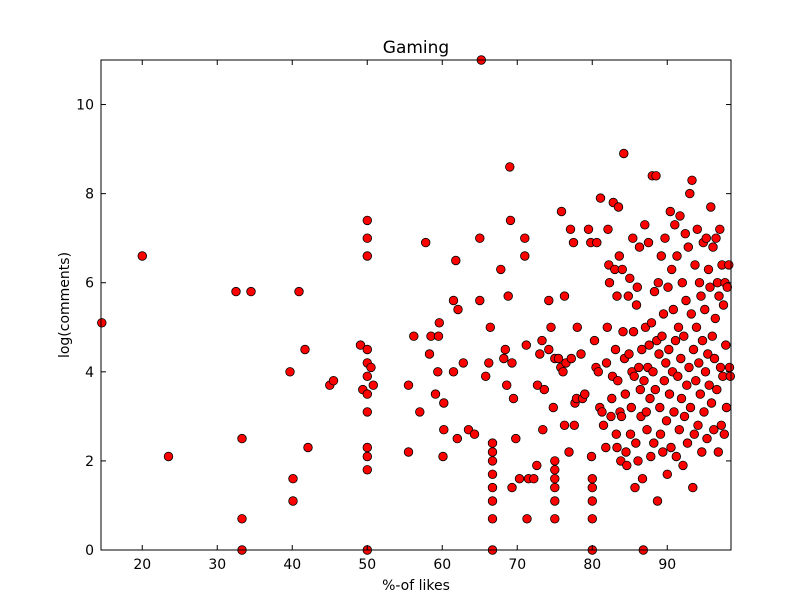 This screenshot has width=812, height=616. What do you see at coordinates (367, 565) in the screenshot?
I see `x-tick-label: 50` at bounding box center [367, 565].